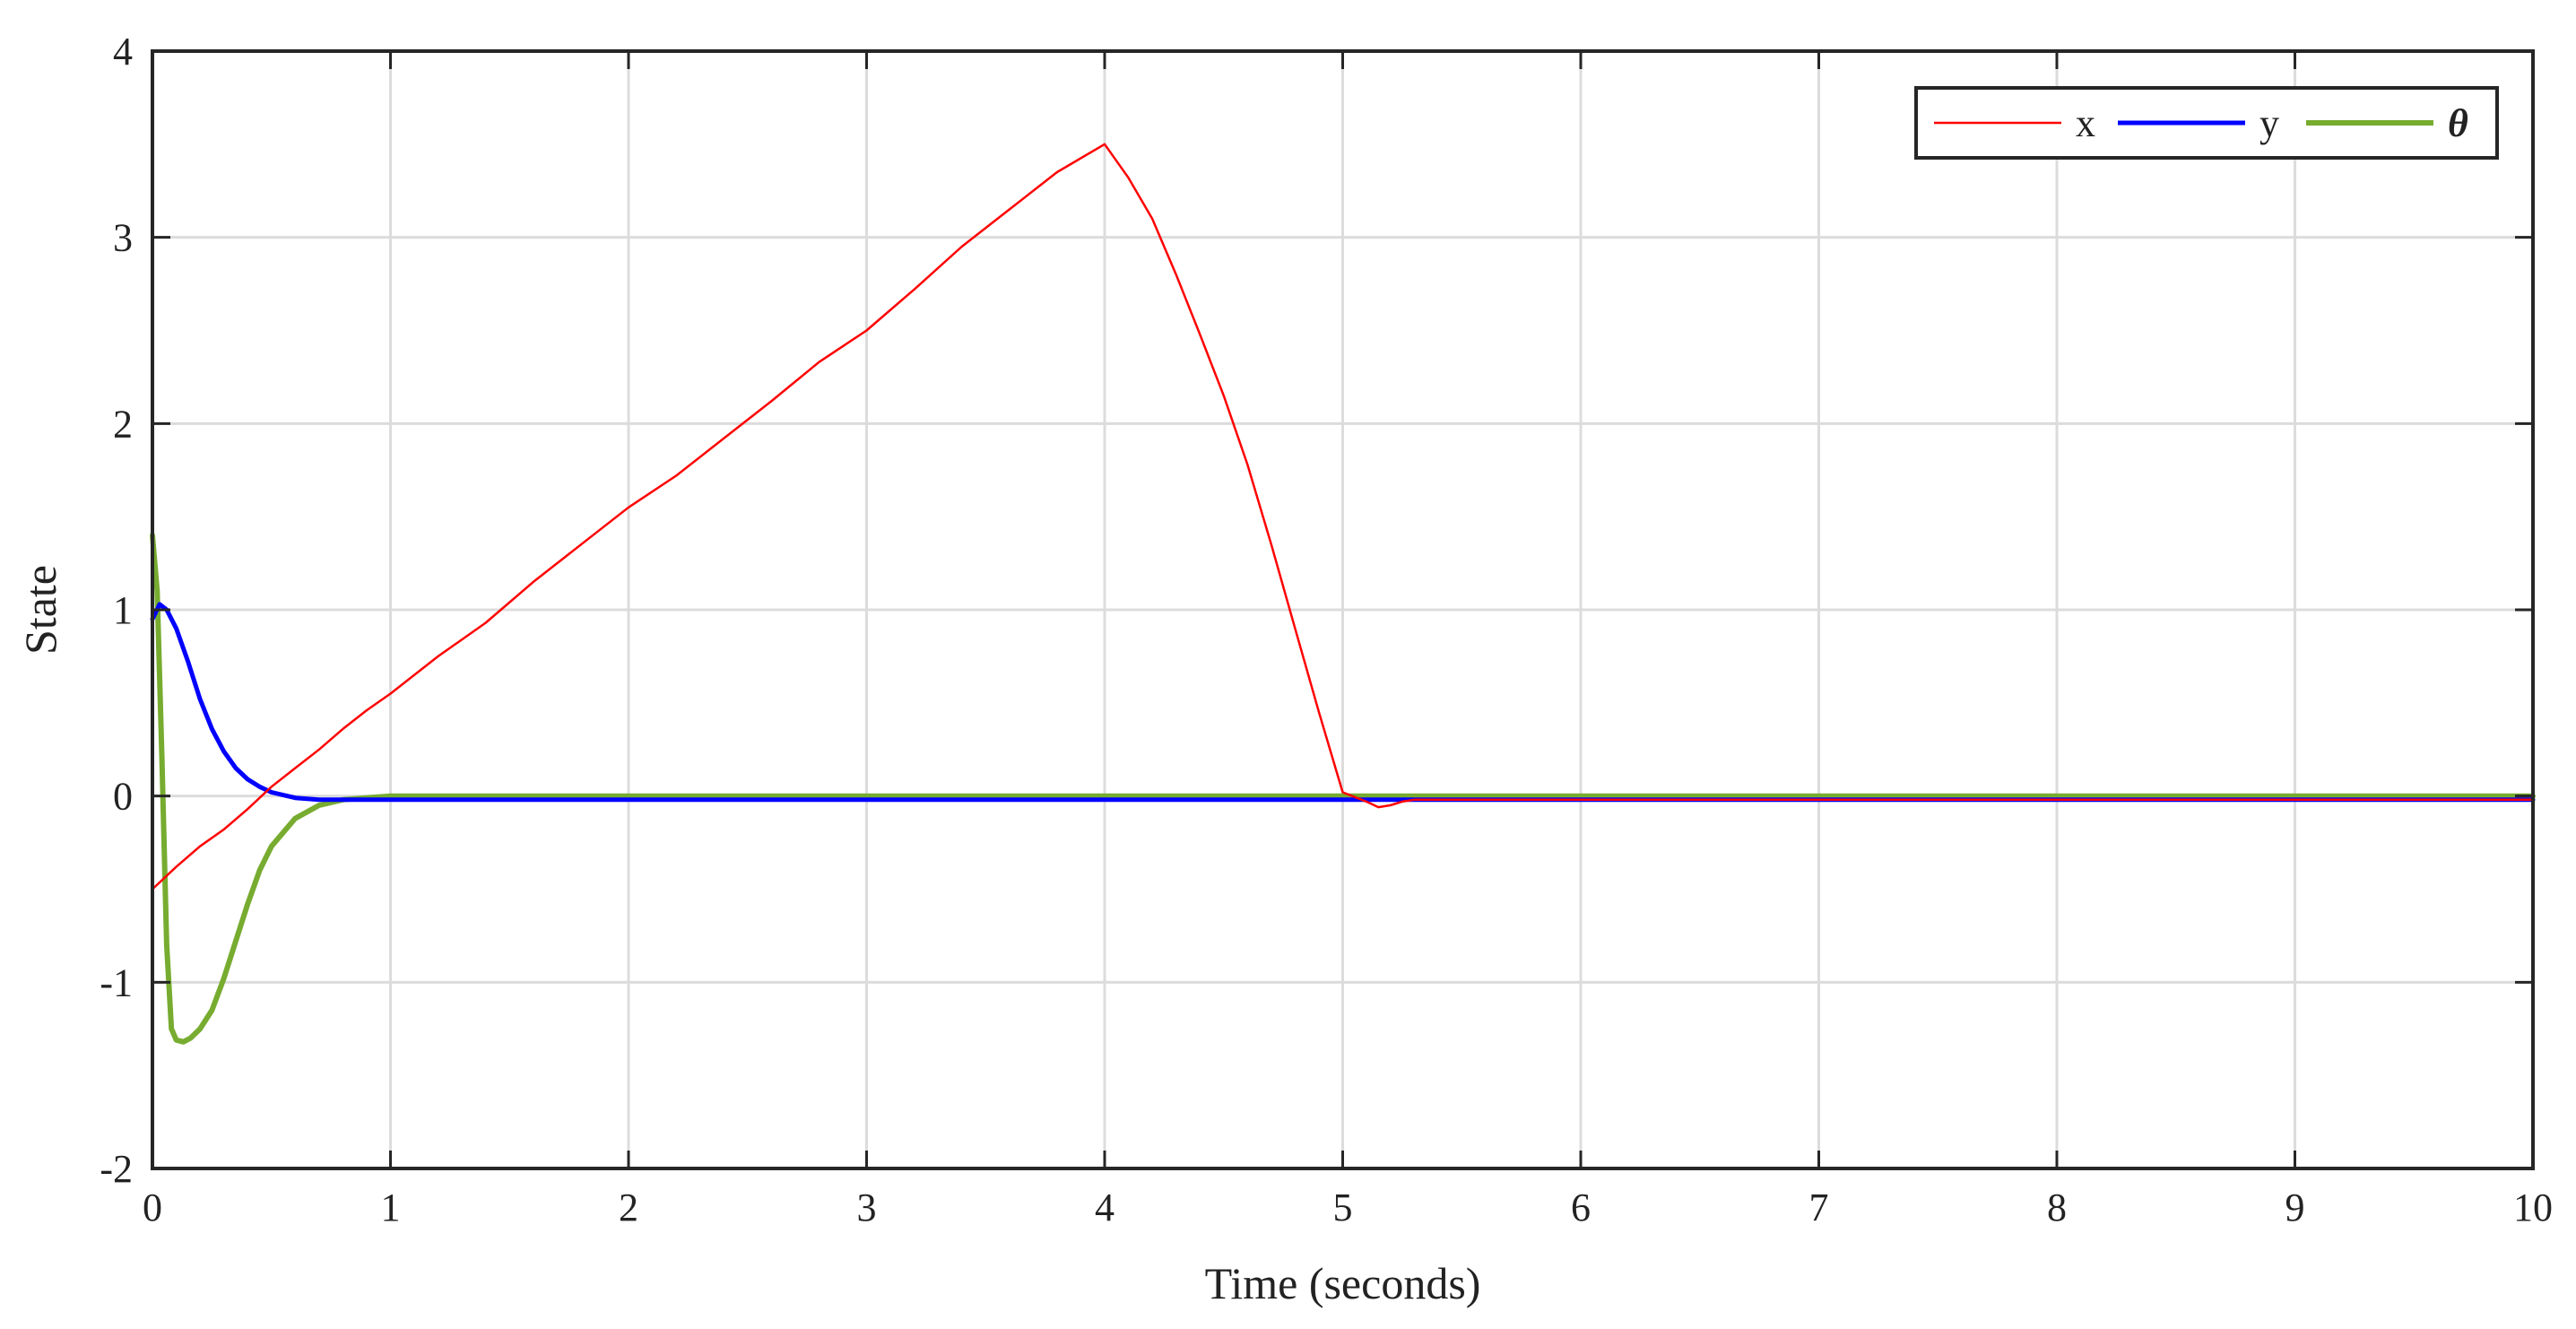 This screenshot has width=2576, height=1329. Describe the element at coordinates (1581, 1207) in the screenshot. I see `x-tick-label: 6` at that location.